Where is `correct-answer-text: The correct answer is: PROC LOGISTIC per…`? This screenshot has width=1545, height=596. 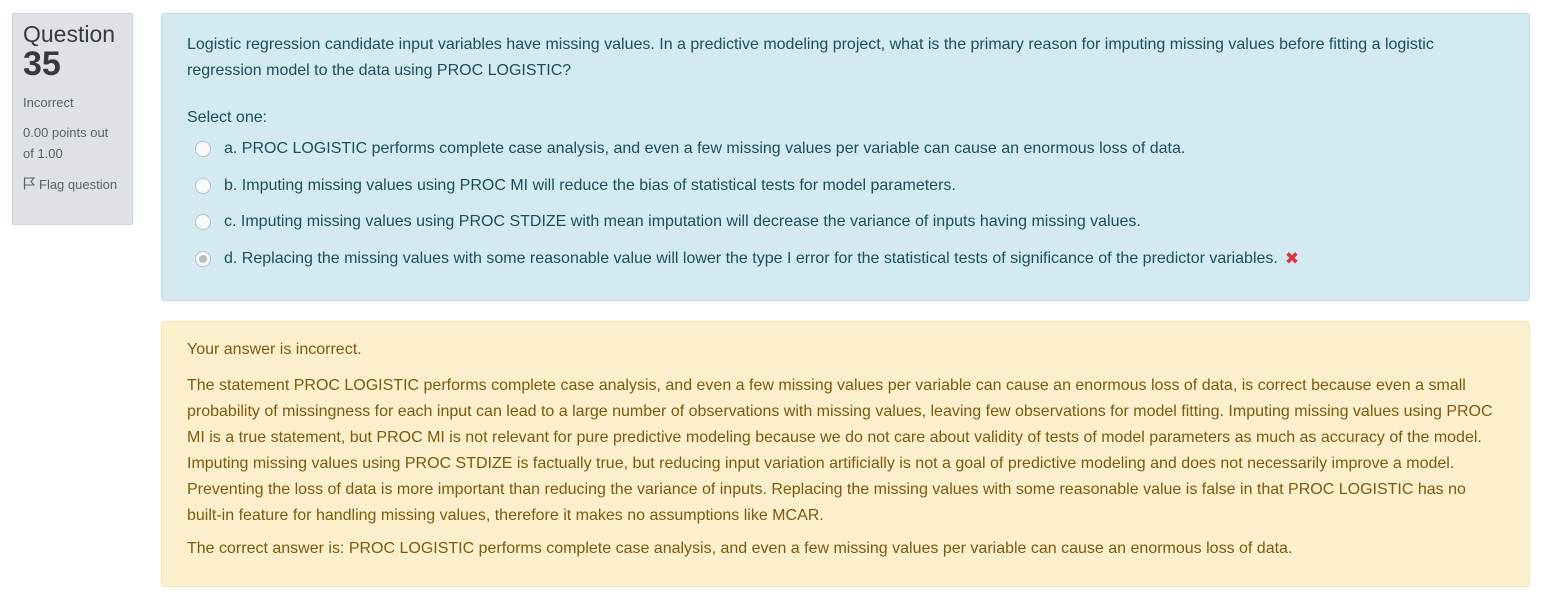
correct-answer-text: The correct answer is: PROC LOGISTIC per… is located at coordinates (740, 548).